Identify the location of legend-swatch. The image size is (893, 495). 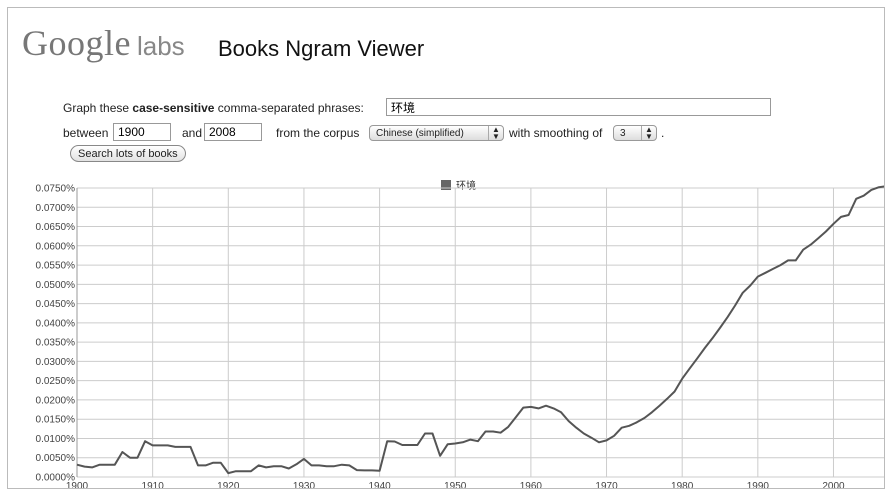
(446, 185).